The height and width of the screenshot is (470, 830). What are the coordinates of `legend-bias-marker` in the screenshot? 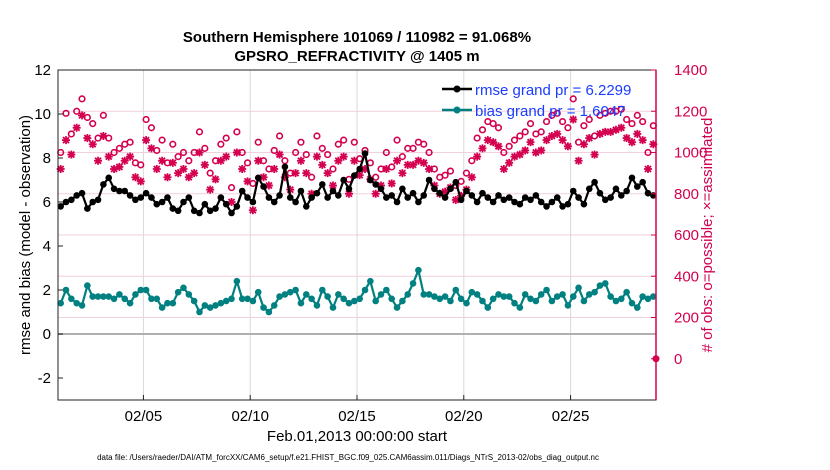 It's located at (457, 110).